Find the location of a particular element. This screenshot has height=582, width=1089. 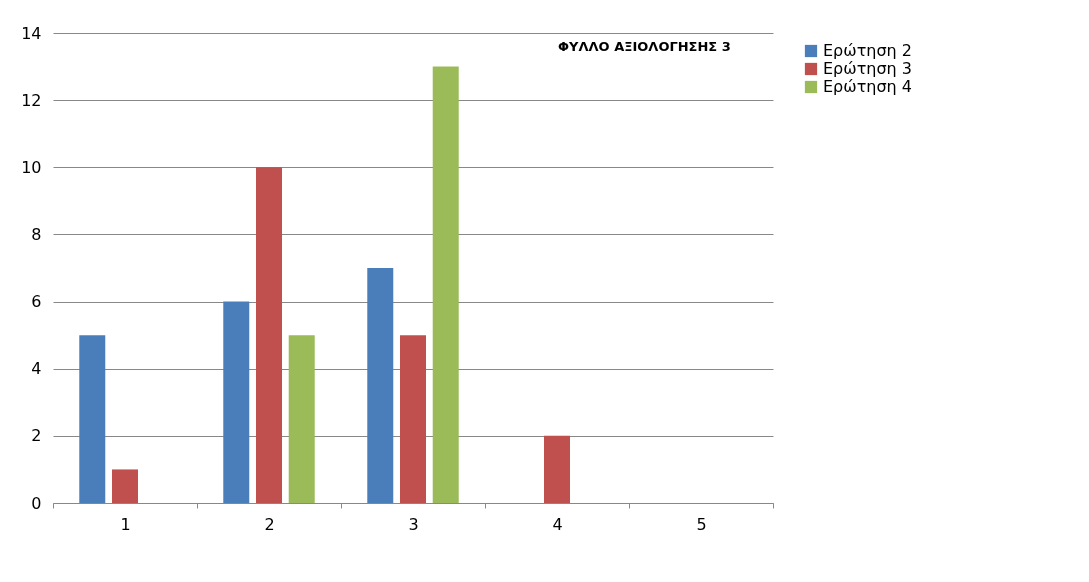

x-tick-label: 2 is located at coordinates (269, 524).